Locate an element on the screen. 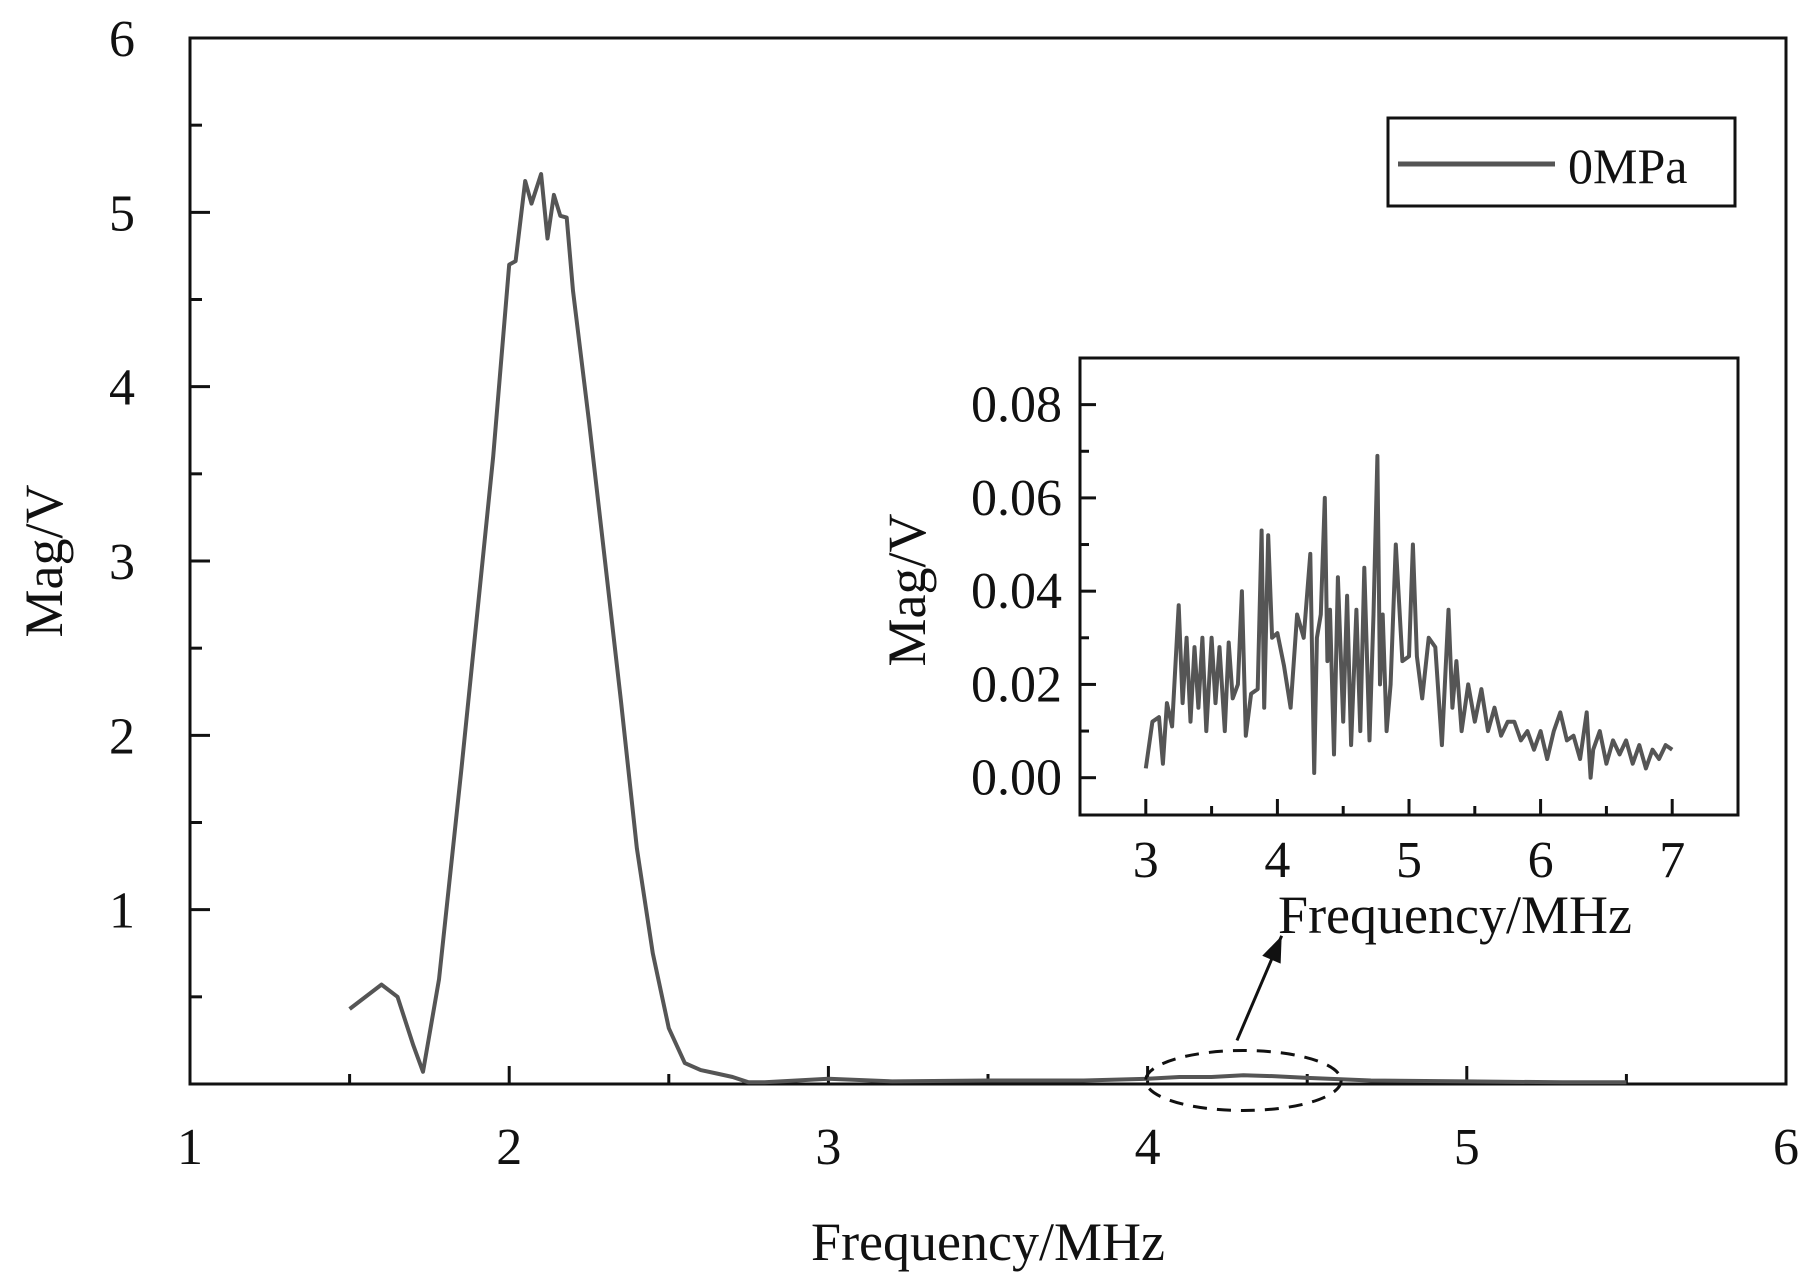 The width and height of the screenshot is (1818, 1277). inset-y-tick-label: 0.08 is located at coordinates (1016, 405).